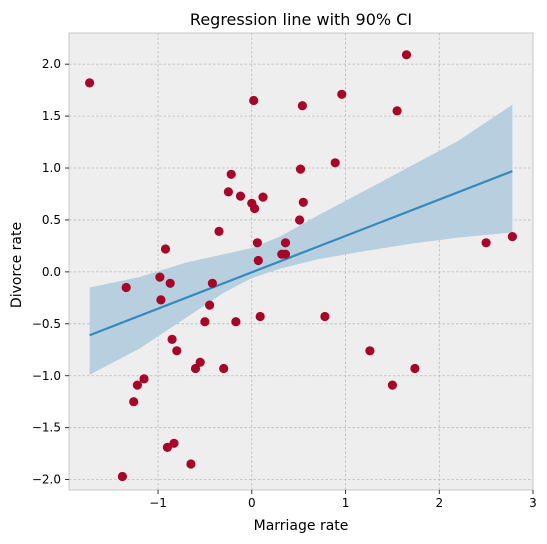 Image resolution: width=547 pixels, height=544 pixels. I want to click on y-tick-label: −1.5, so click(46, 428).